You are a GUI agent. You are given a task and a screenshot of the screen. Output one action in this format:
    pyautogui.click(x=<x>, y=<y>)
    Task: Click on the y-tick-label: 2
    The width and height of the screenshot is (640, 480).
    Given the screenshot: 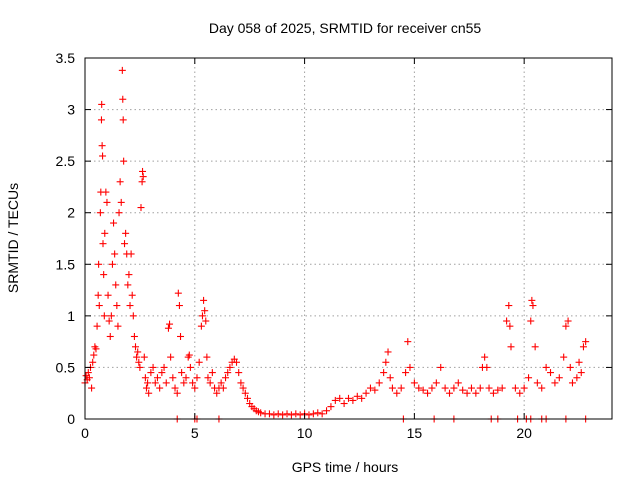 What is the action you would take?
    pyautogui.click(x=71, y=213)
    